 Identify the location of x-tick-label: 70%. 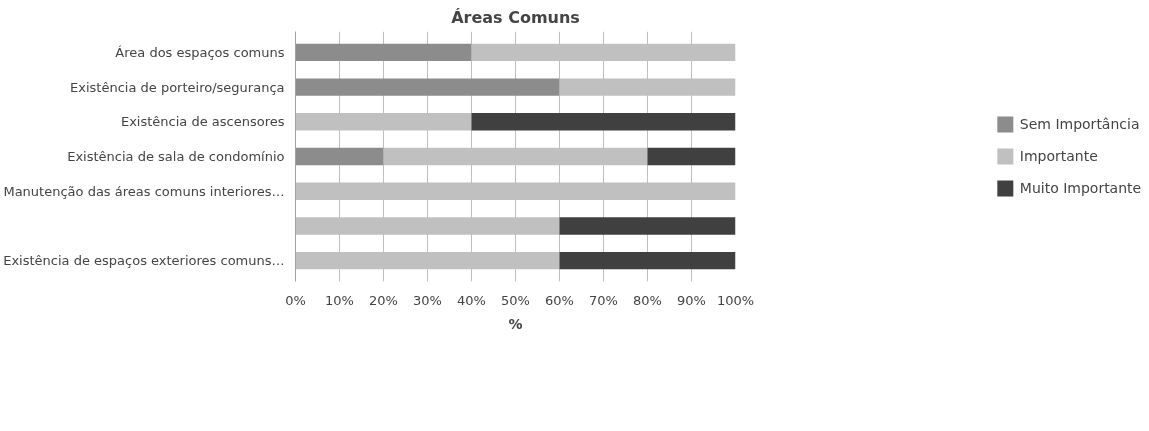
(603, 300).